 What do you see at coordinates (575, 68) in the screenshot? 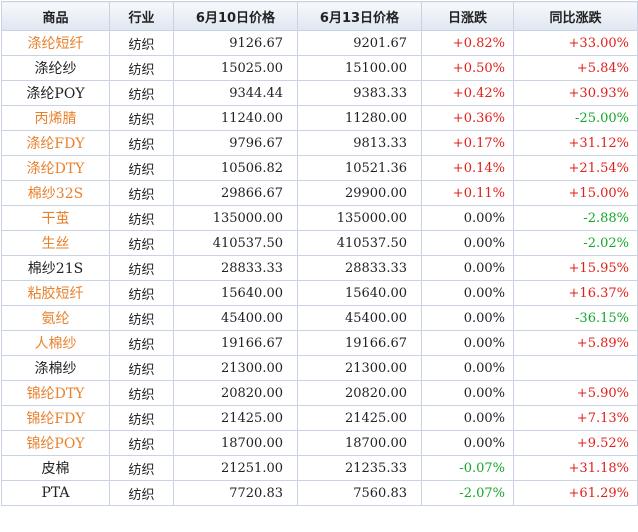
I see `yoy-change-cell: +5.84%` at bounding box center [575, 68].